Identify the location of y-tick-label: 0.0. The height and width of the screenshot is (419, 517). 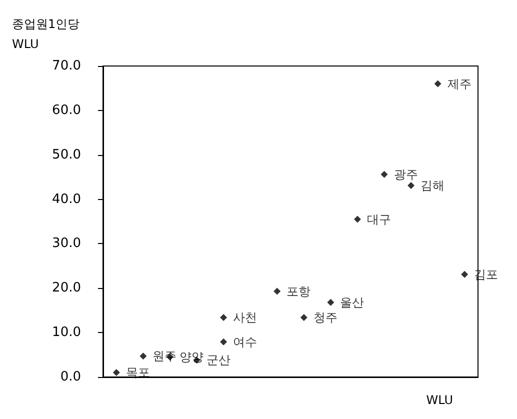
(70, 377).